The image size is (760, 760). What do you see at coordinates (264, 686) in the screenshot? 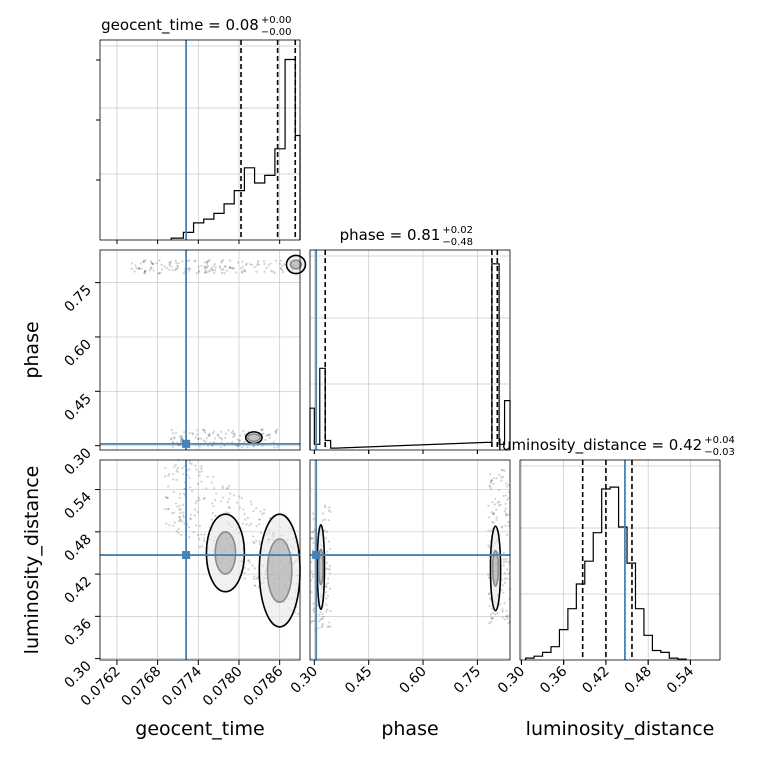
I see `xtick-label-geocent_time-4: 0.0786` at bounding box center [264, 686].